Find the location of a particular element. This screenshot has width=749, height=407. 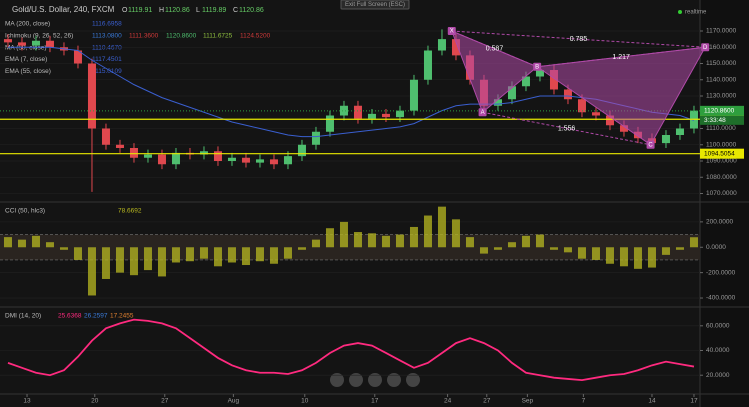

price-tag-label: 1094.5054 is located at coordinates (719, 153).